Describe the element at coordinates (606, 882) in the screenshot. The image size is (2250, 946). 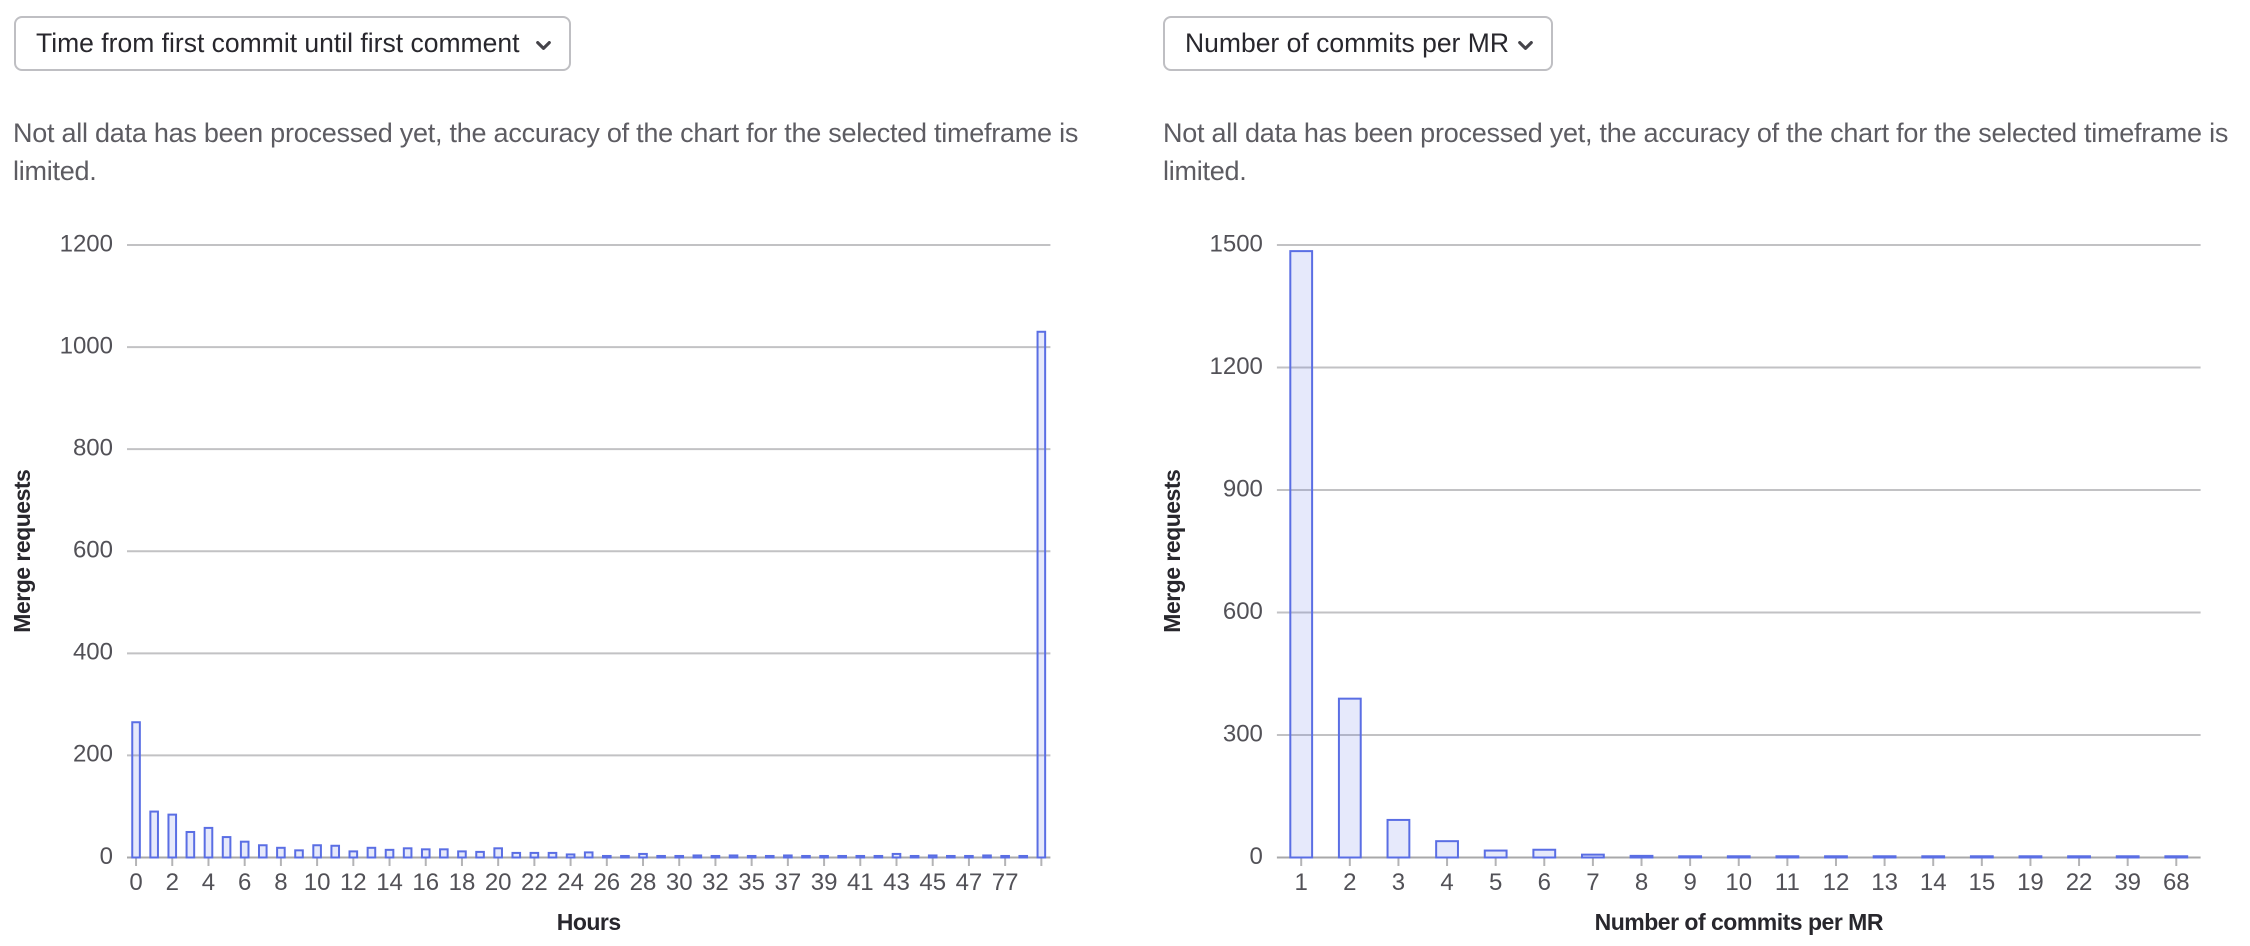
I see `svg-text: 26` at that location.